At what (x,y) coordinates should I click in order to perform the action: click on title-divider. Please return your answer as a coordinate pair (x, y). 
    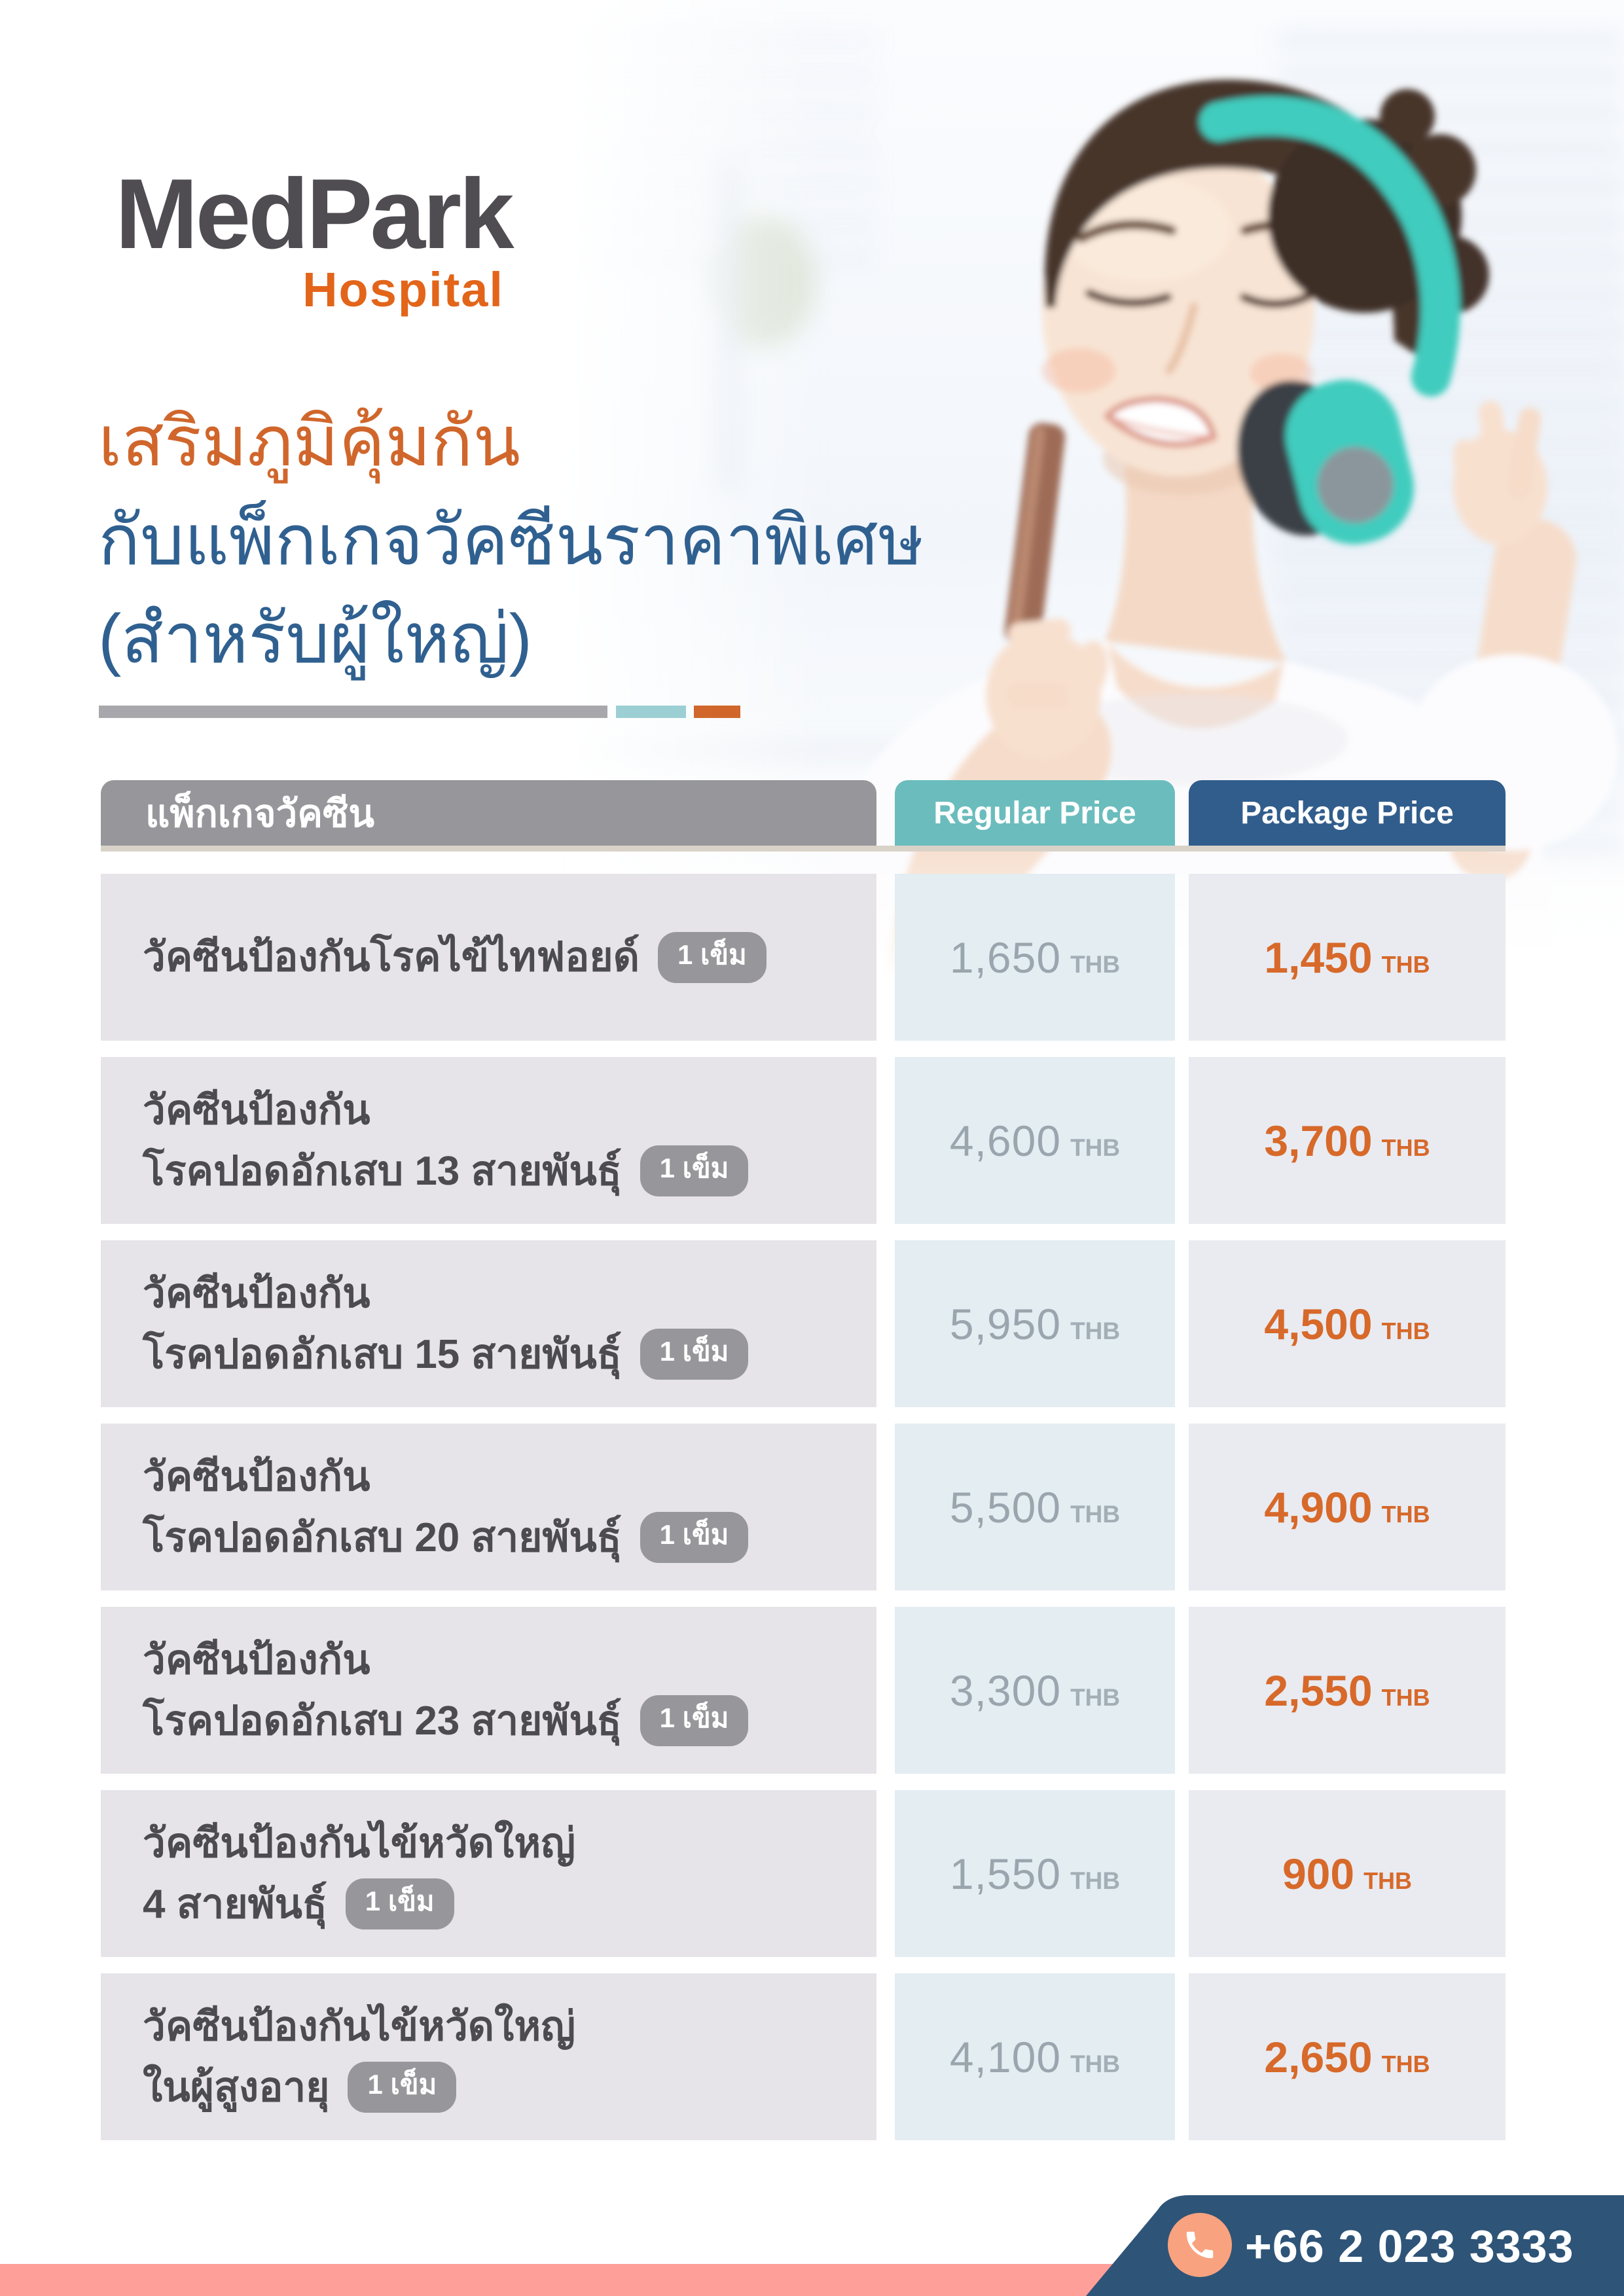
    Looking at the image, I should click on (419, 712).